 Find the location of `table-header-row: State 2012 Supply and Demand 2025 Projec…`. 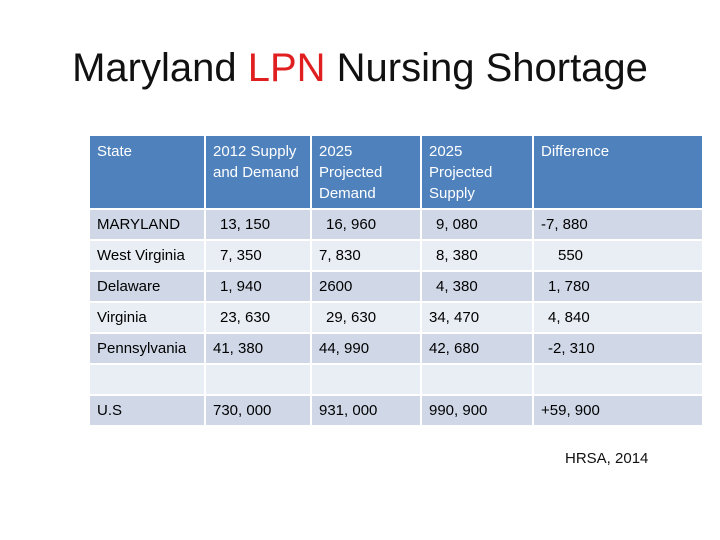

table-header-row: State 2012 Supply and Demand 2025 Projec… is located at coordinates (396, 173).